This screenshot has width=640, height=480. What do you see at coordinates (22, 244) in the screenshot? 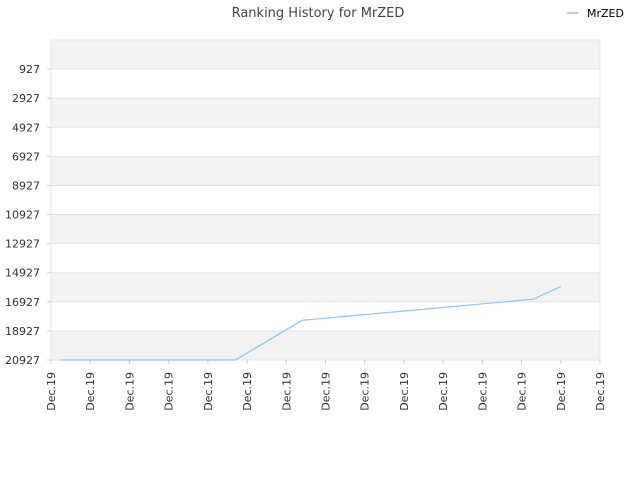
I see `y-tick-label: 12927` at bounding box center [22, 244].